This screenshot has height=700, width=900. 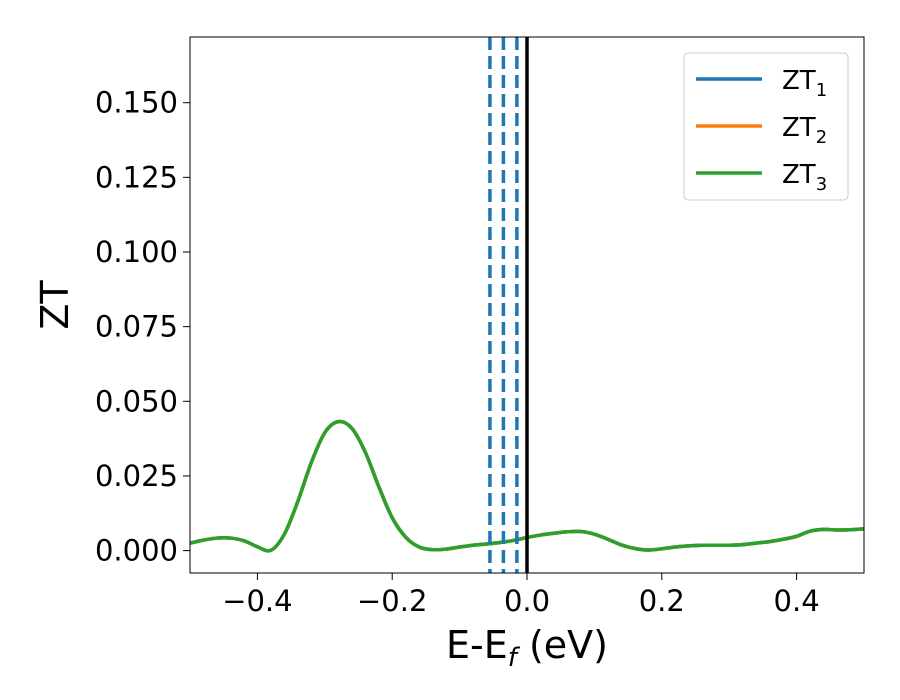 I want to click on x-axis-ticks: −0.4 −0.2 0.0 0.2 0.4, so click(x=521, y=595).